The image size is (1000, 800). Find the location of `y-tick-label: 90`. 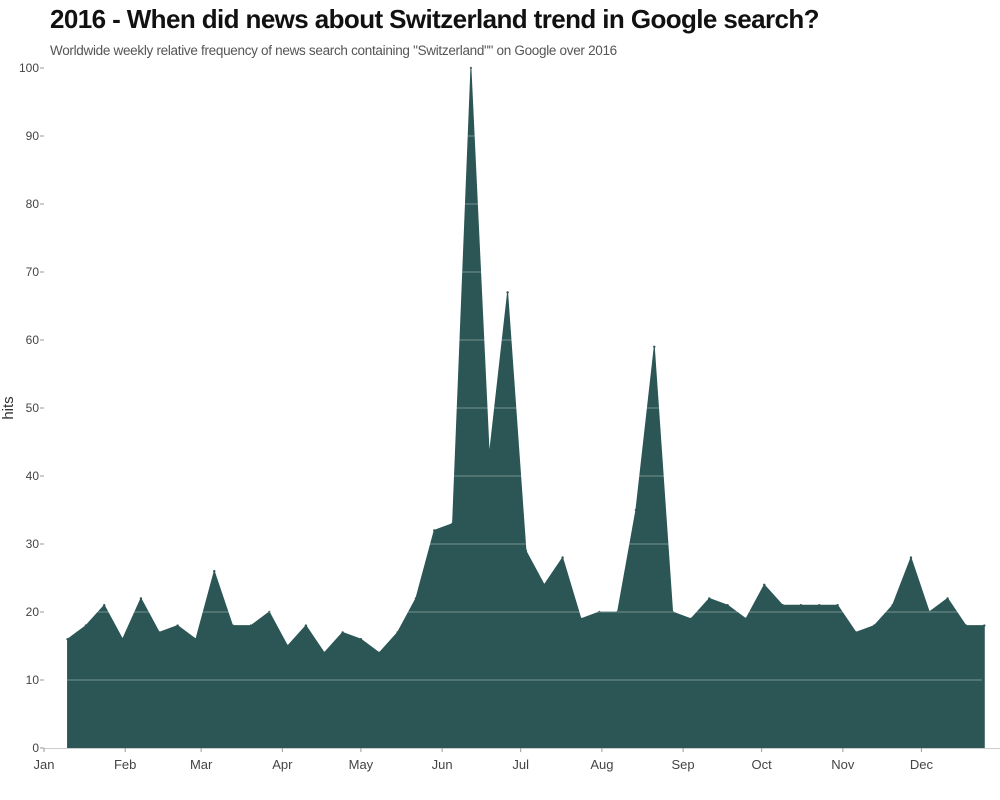

y-tick-label: 90 is located at coordinates (33, 136).